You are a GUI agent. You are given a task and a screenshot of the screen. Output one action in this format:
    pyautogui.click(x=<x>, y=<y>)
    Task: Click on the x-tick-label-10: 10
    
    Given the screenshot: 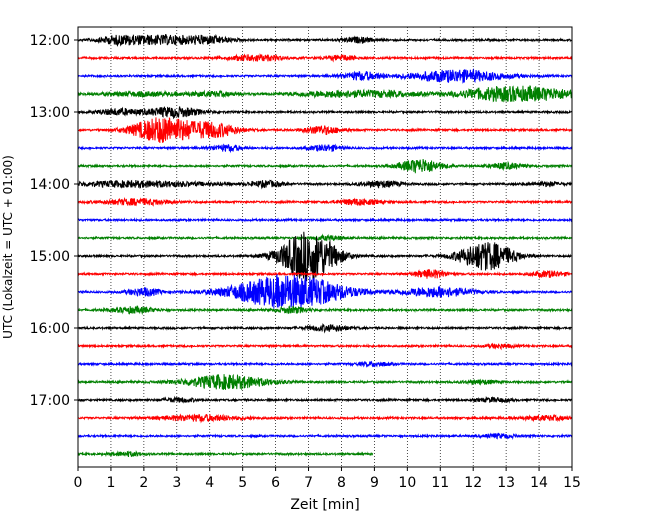 What is the action you would take?
    pyautogui.click(x=407, y=483)
    